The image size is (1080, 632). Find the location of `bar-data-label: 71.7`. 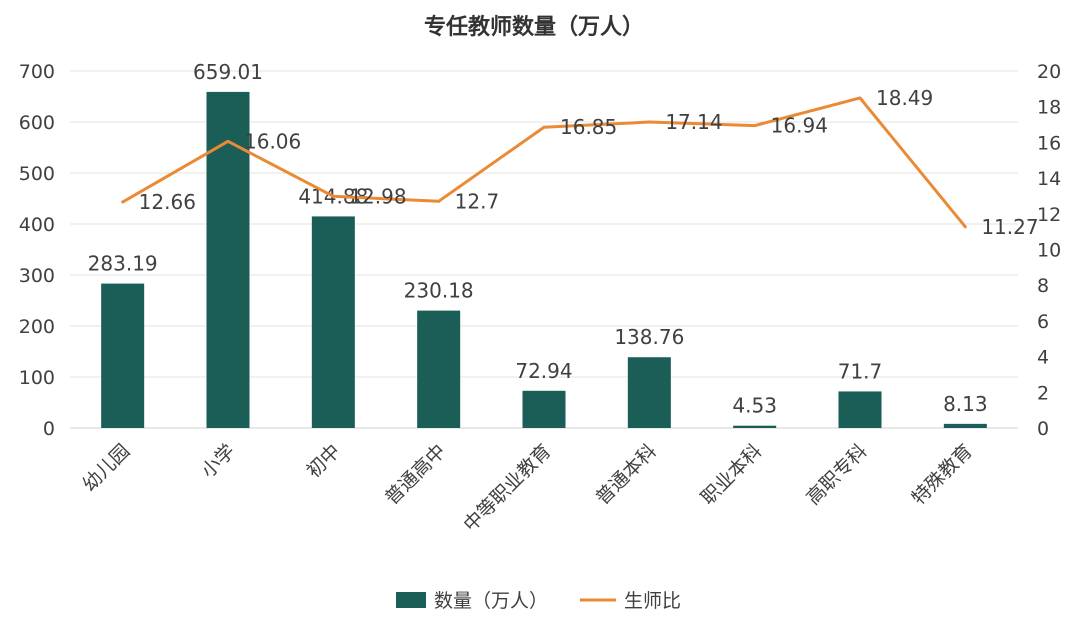

bar-data-label: 71.7 is located at coordinates (860, 371).